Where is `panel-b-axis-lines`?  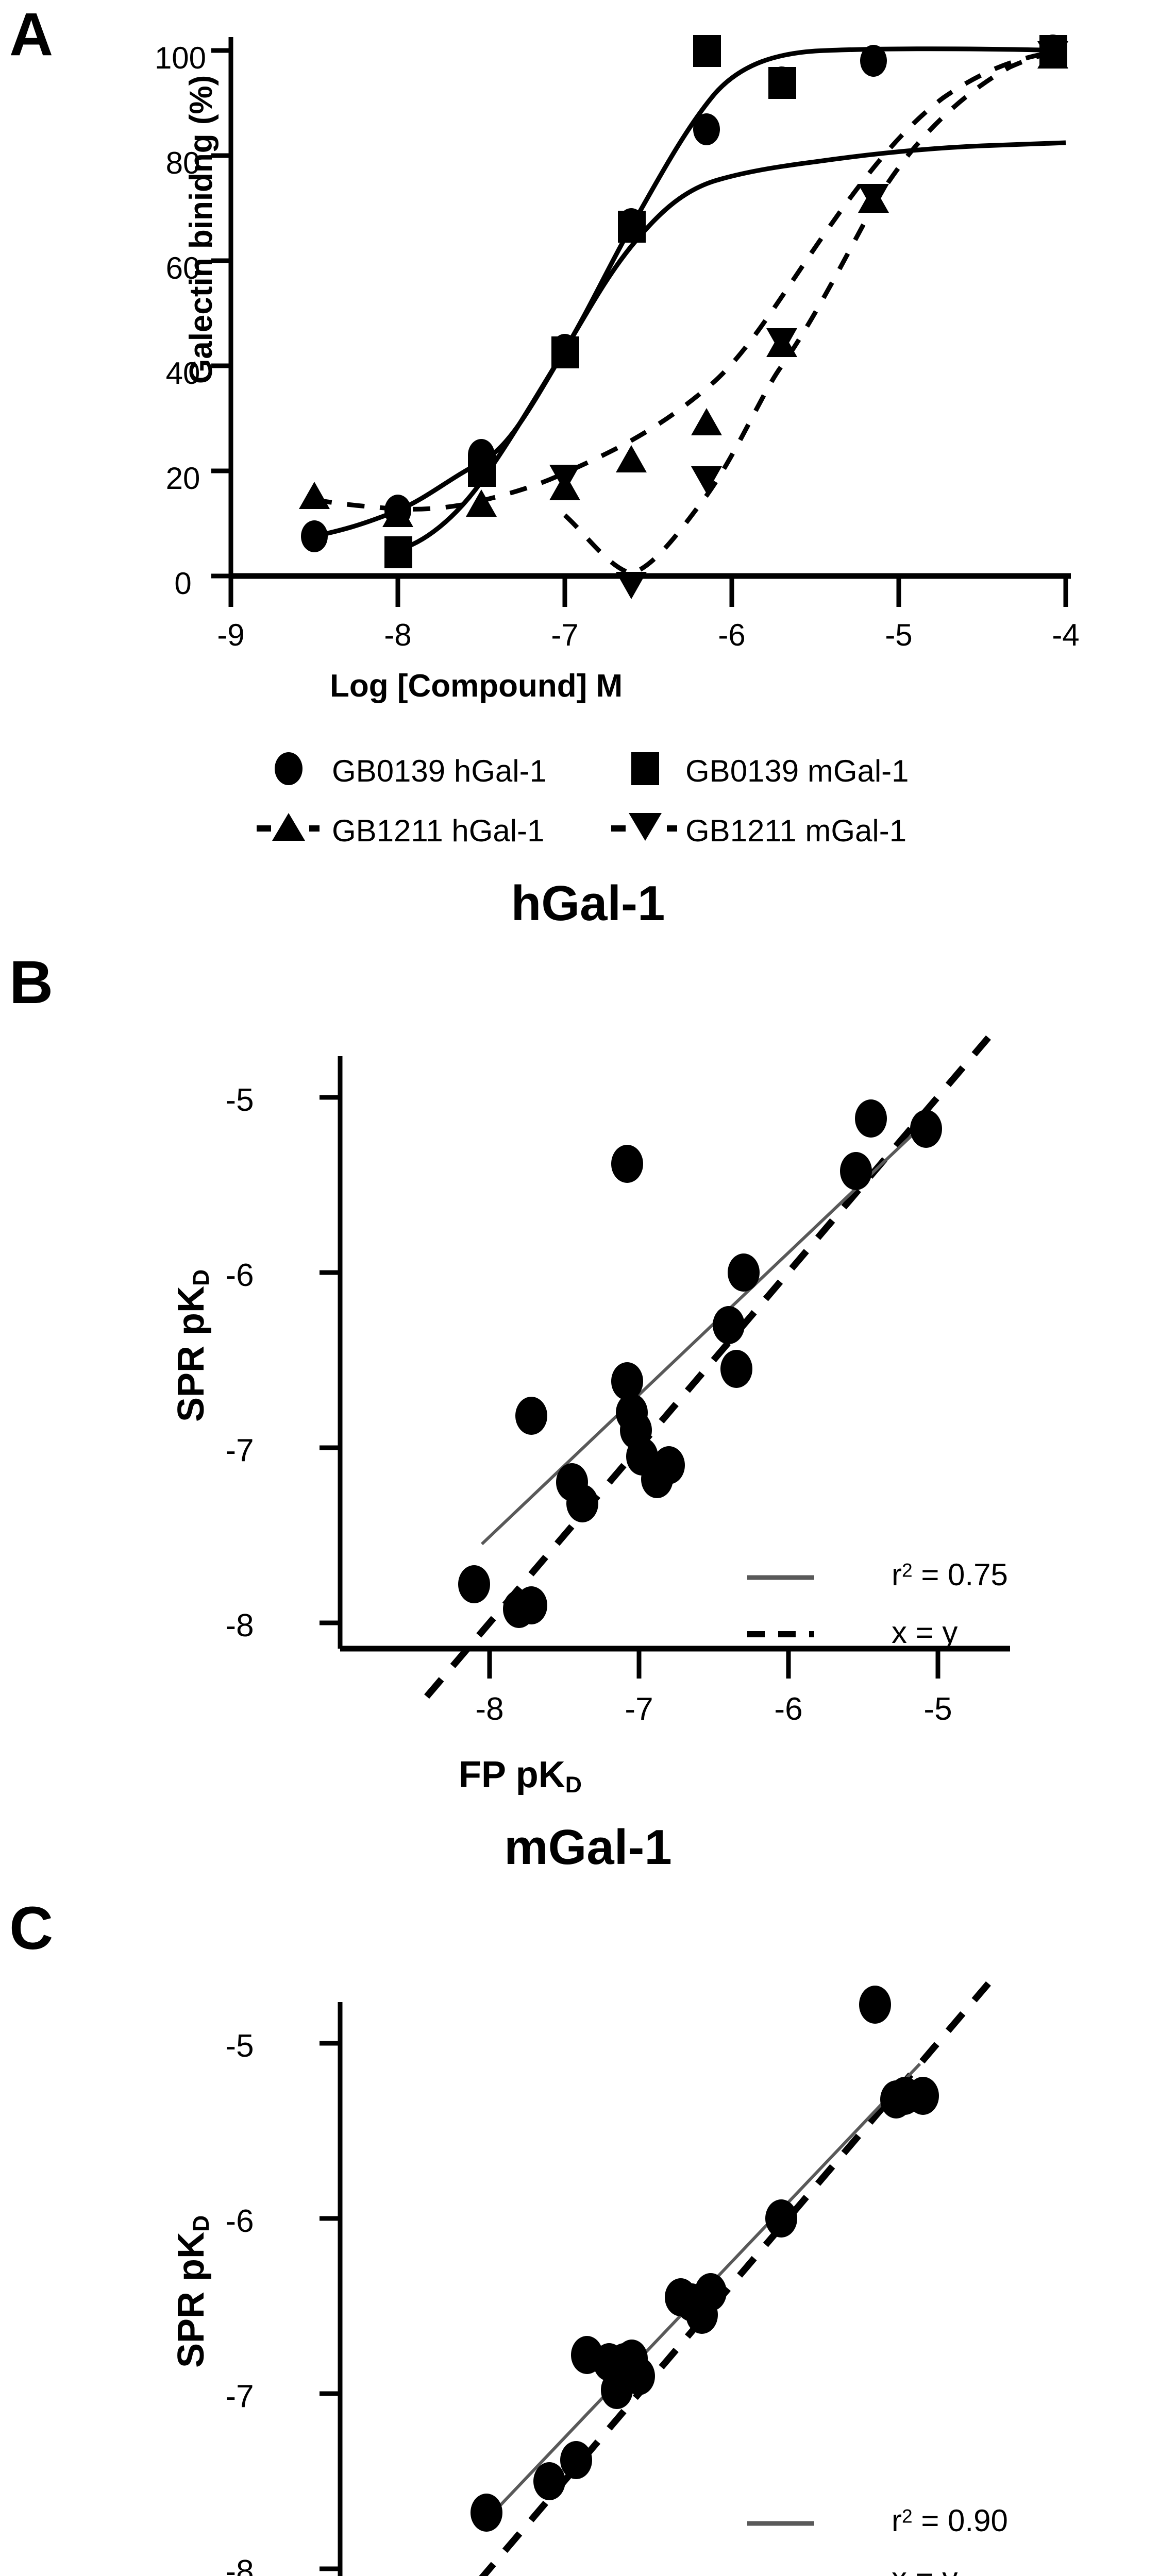
panel-b-axis-lines is located at coordinates (674, 1354).